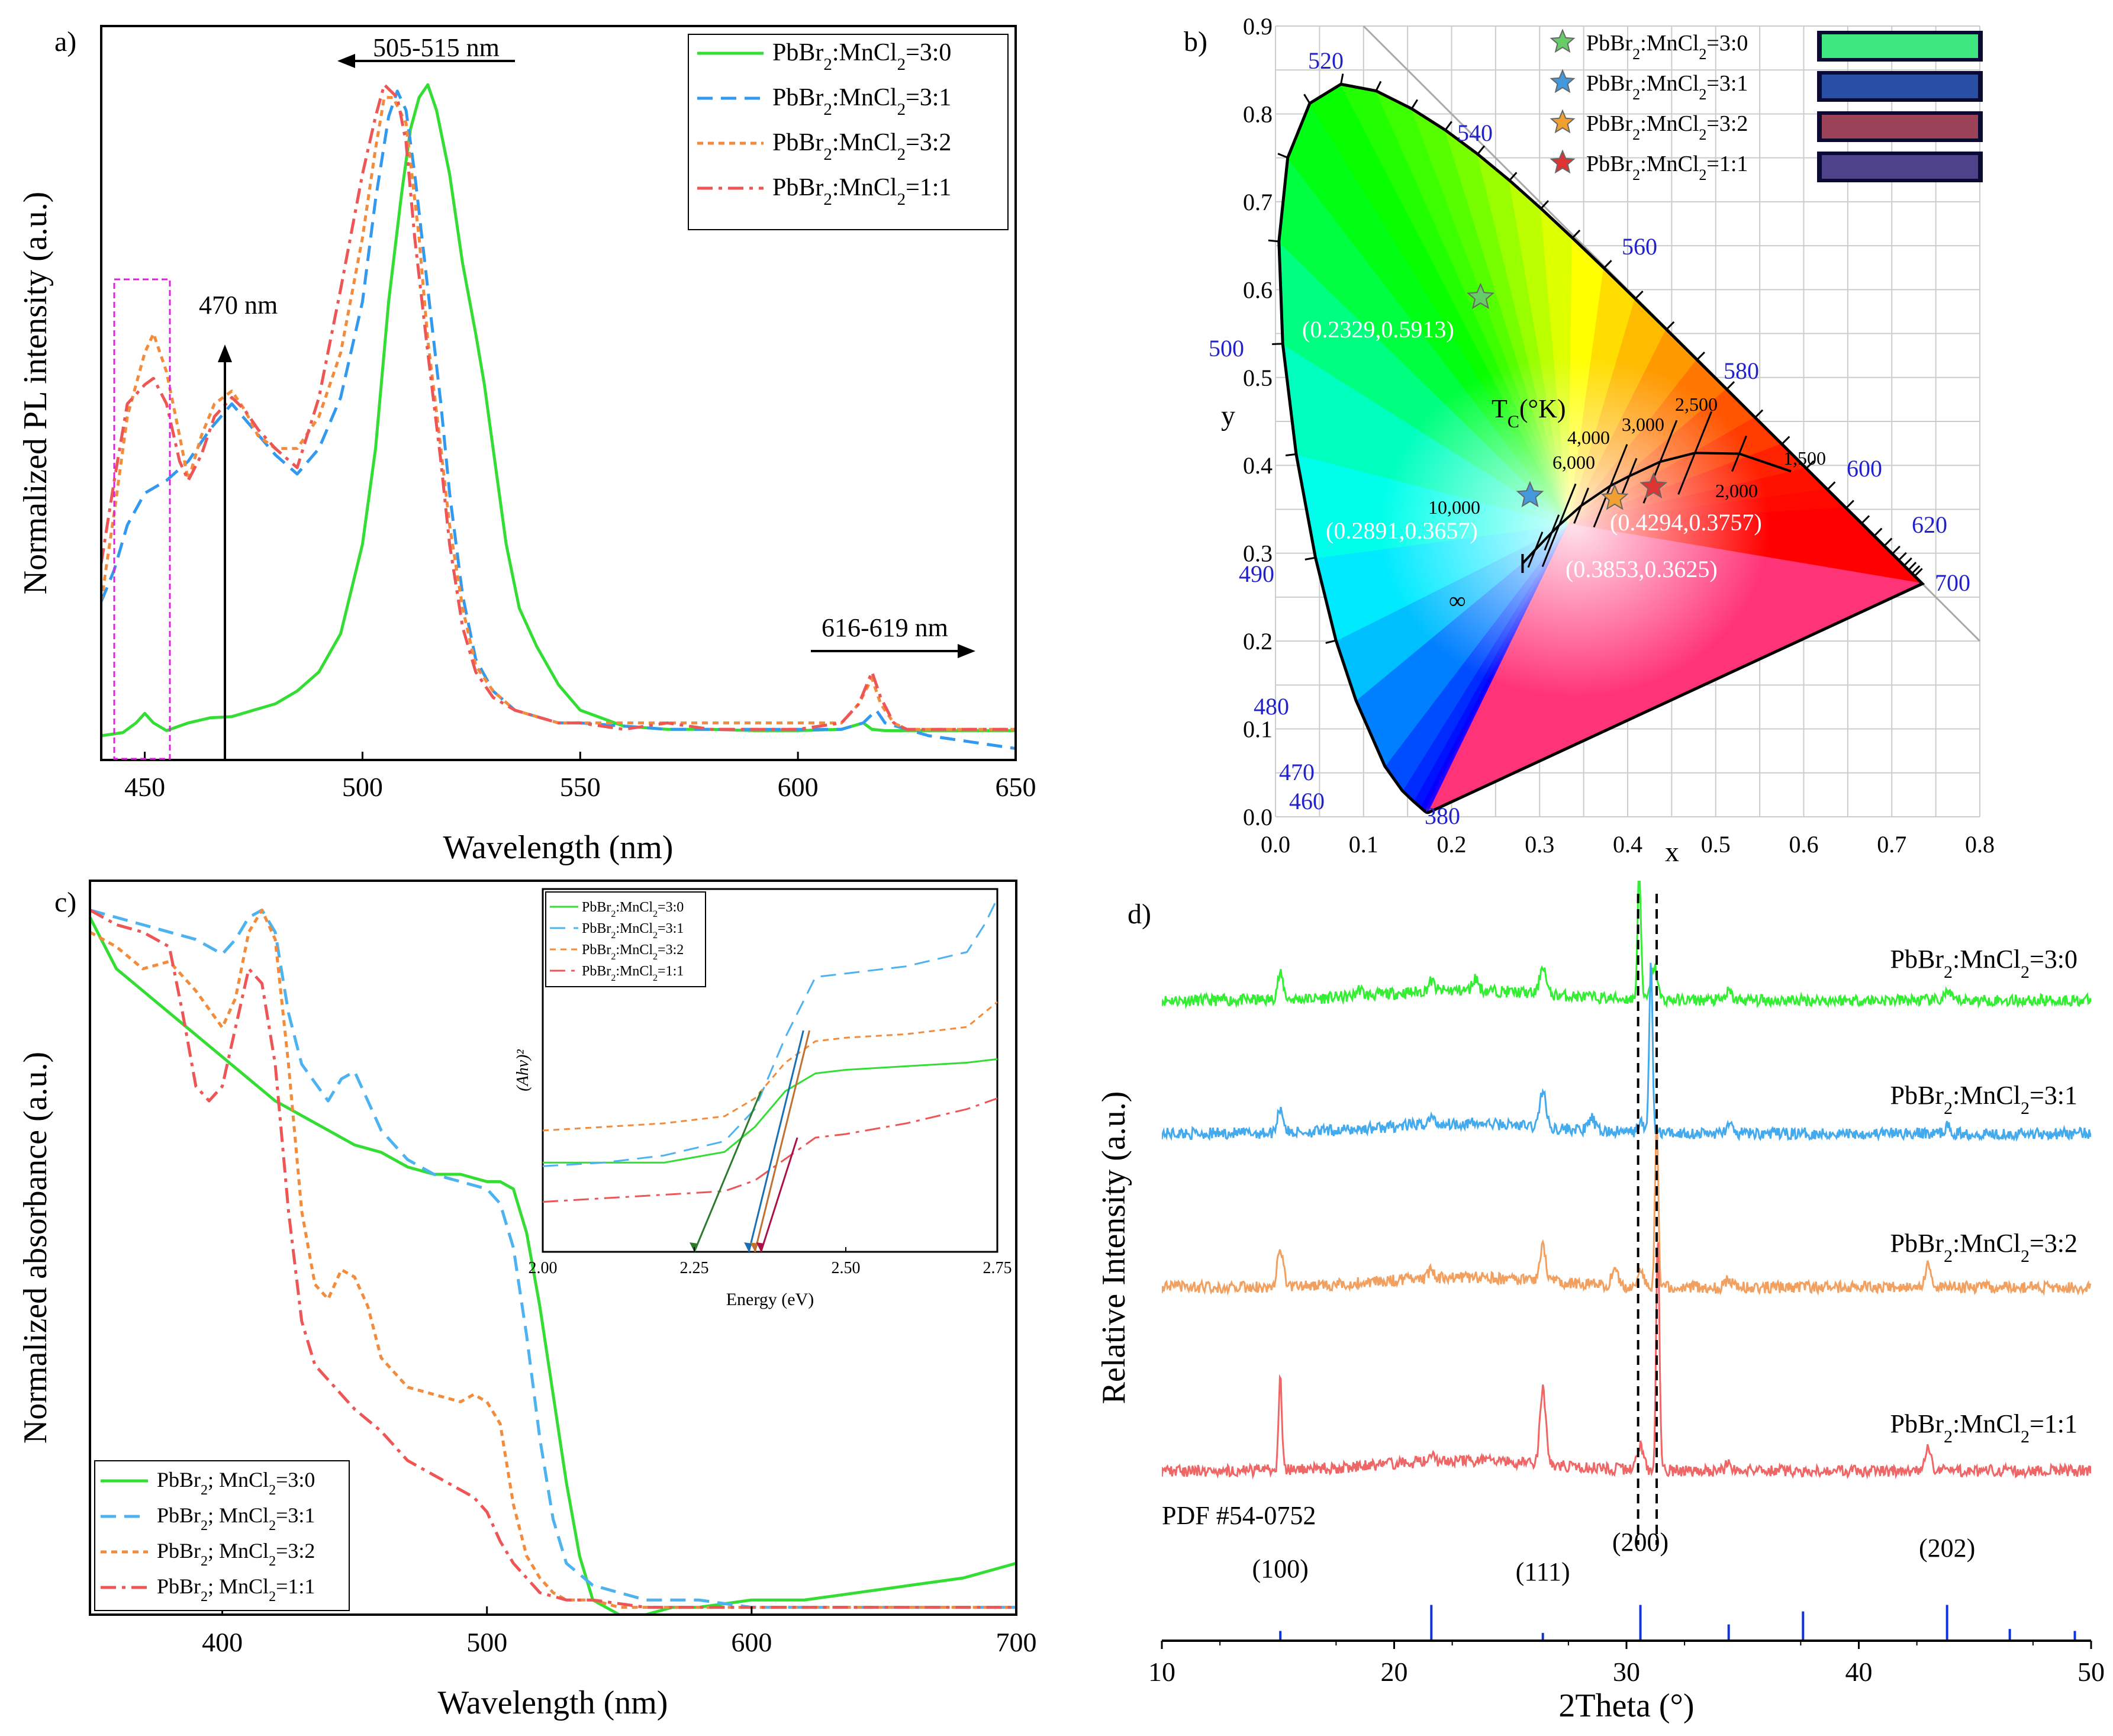 This screenshot has width=2113, height=1736. I want to click on inset-tick-label-2: 2.50, so click(847, 1268).